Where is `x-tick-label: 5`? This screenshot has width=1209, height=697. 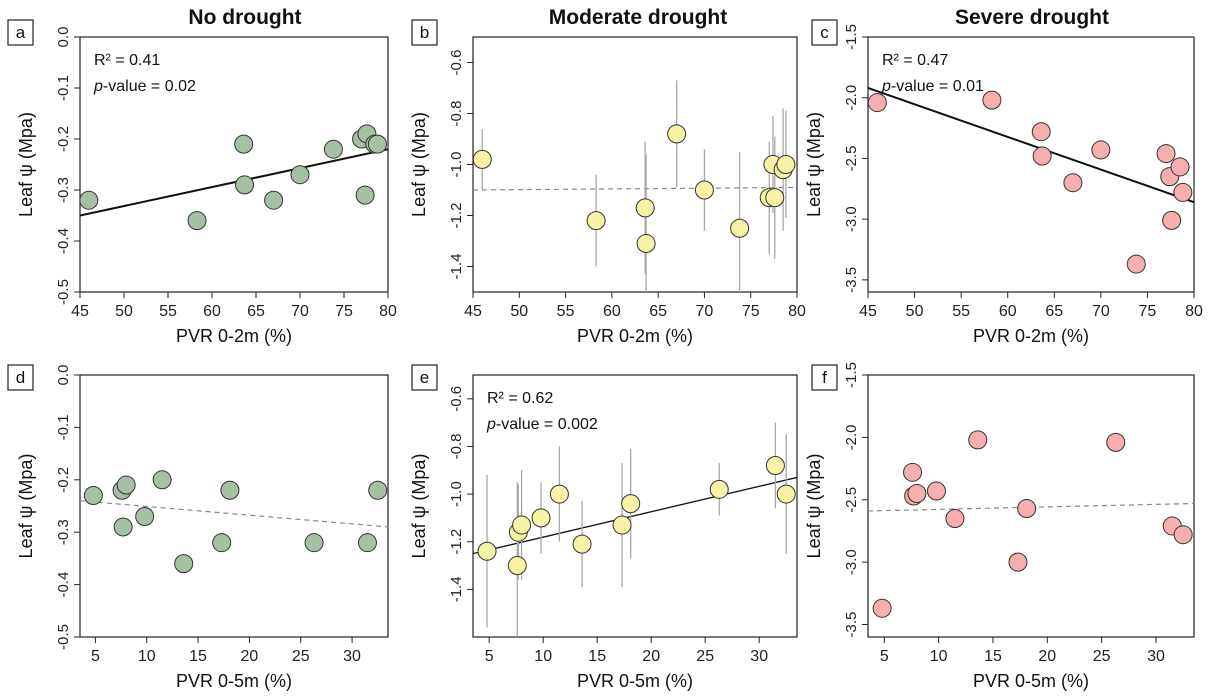
x-tick-label: 5 is located at coordinates (884, 656).